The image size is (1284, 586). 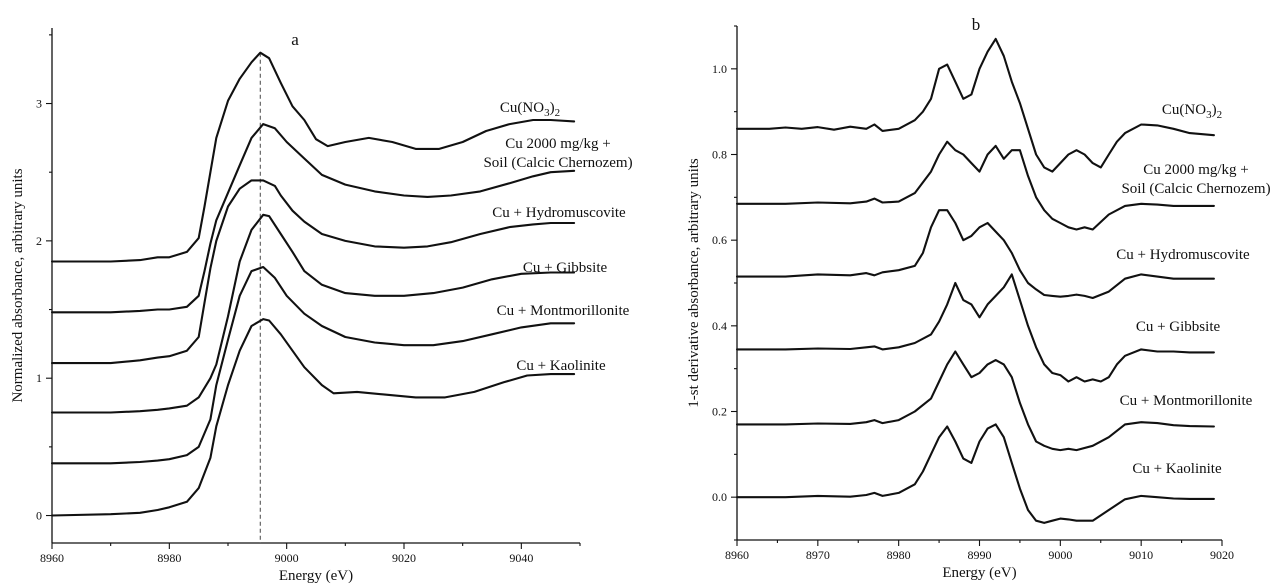 What do you see at coordinates (295, 39) in the screenshot?
I see `panel-letter: a` at bounding box center [295, 39].